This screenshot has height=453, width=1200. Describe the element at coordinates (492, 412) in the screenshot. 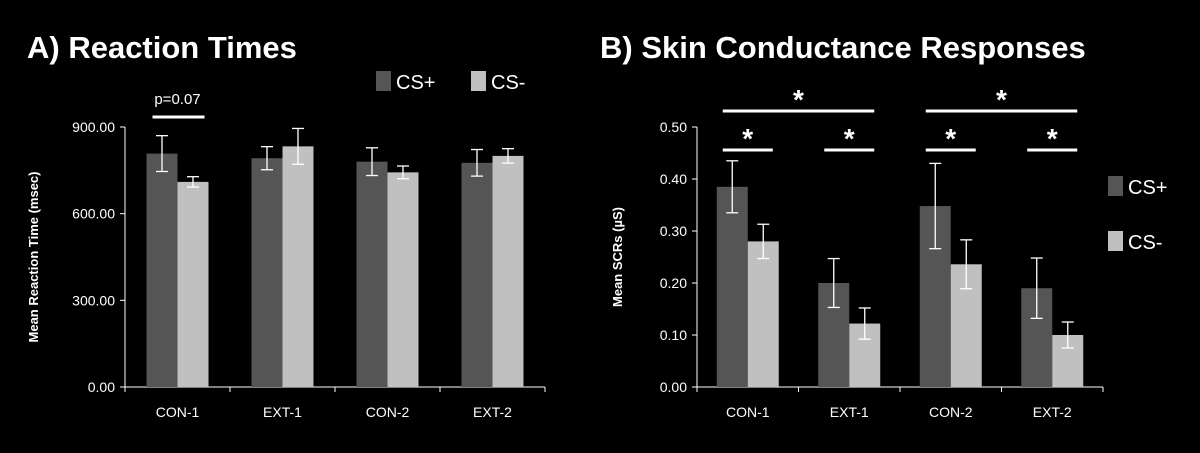

I see `chart-a-x-tick-label: EXT-2` at that location.